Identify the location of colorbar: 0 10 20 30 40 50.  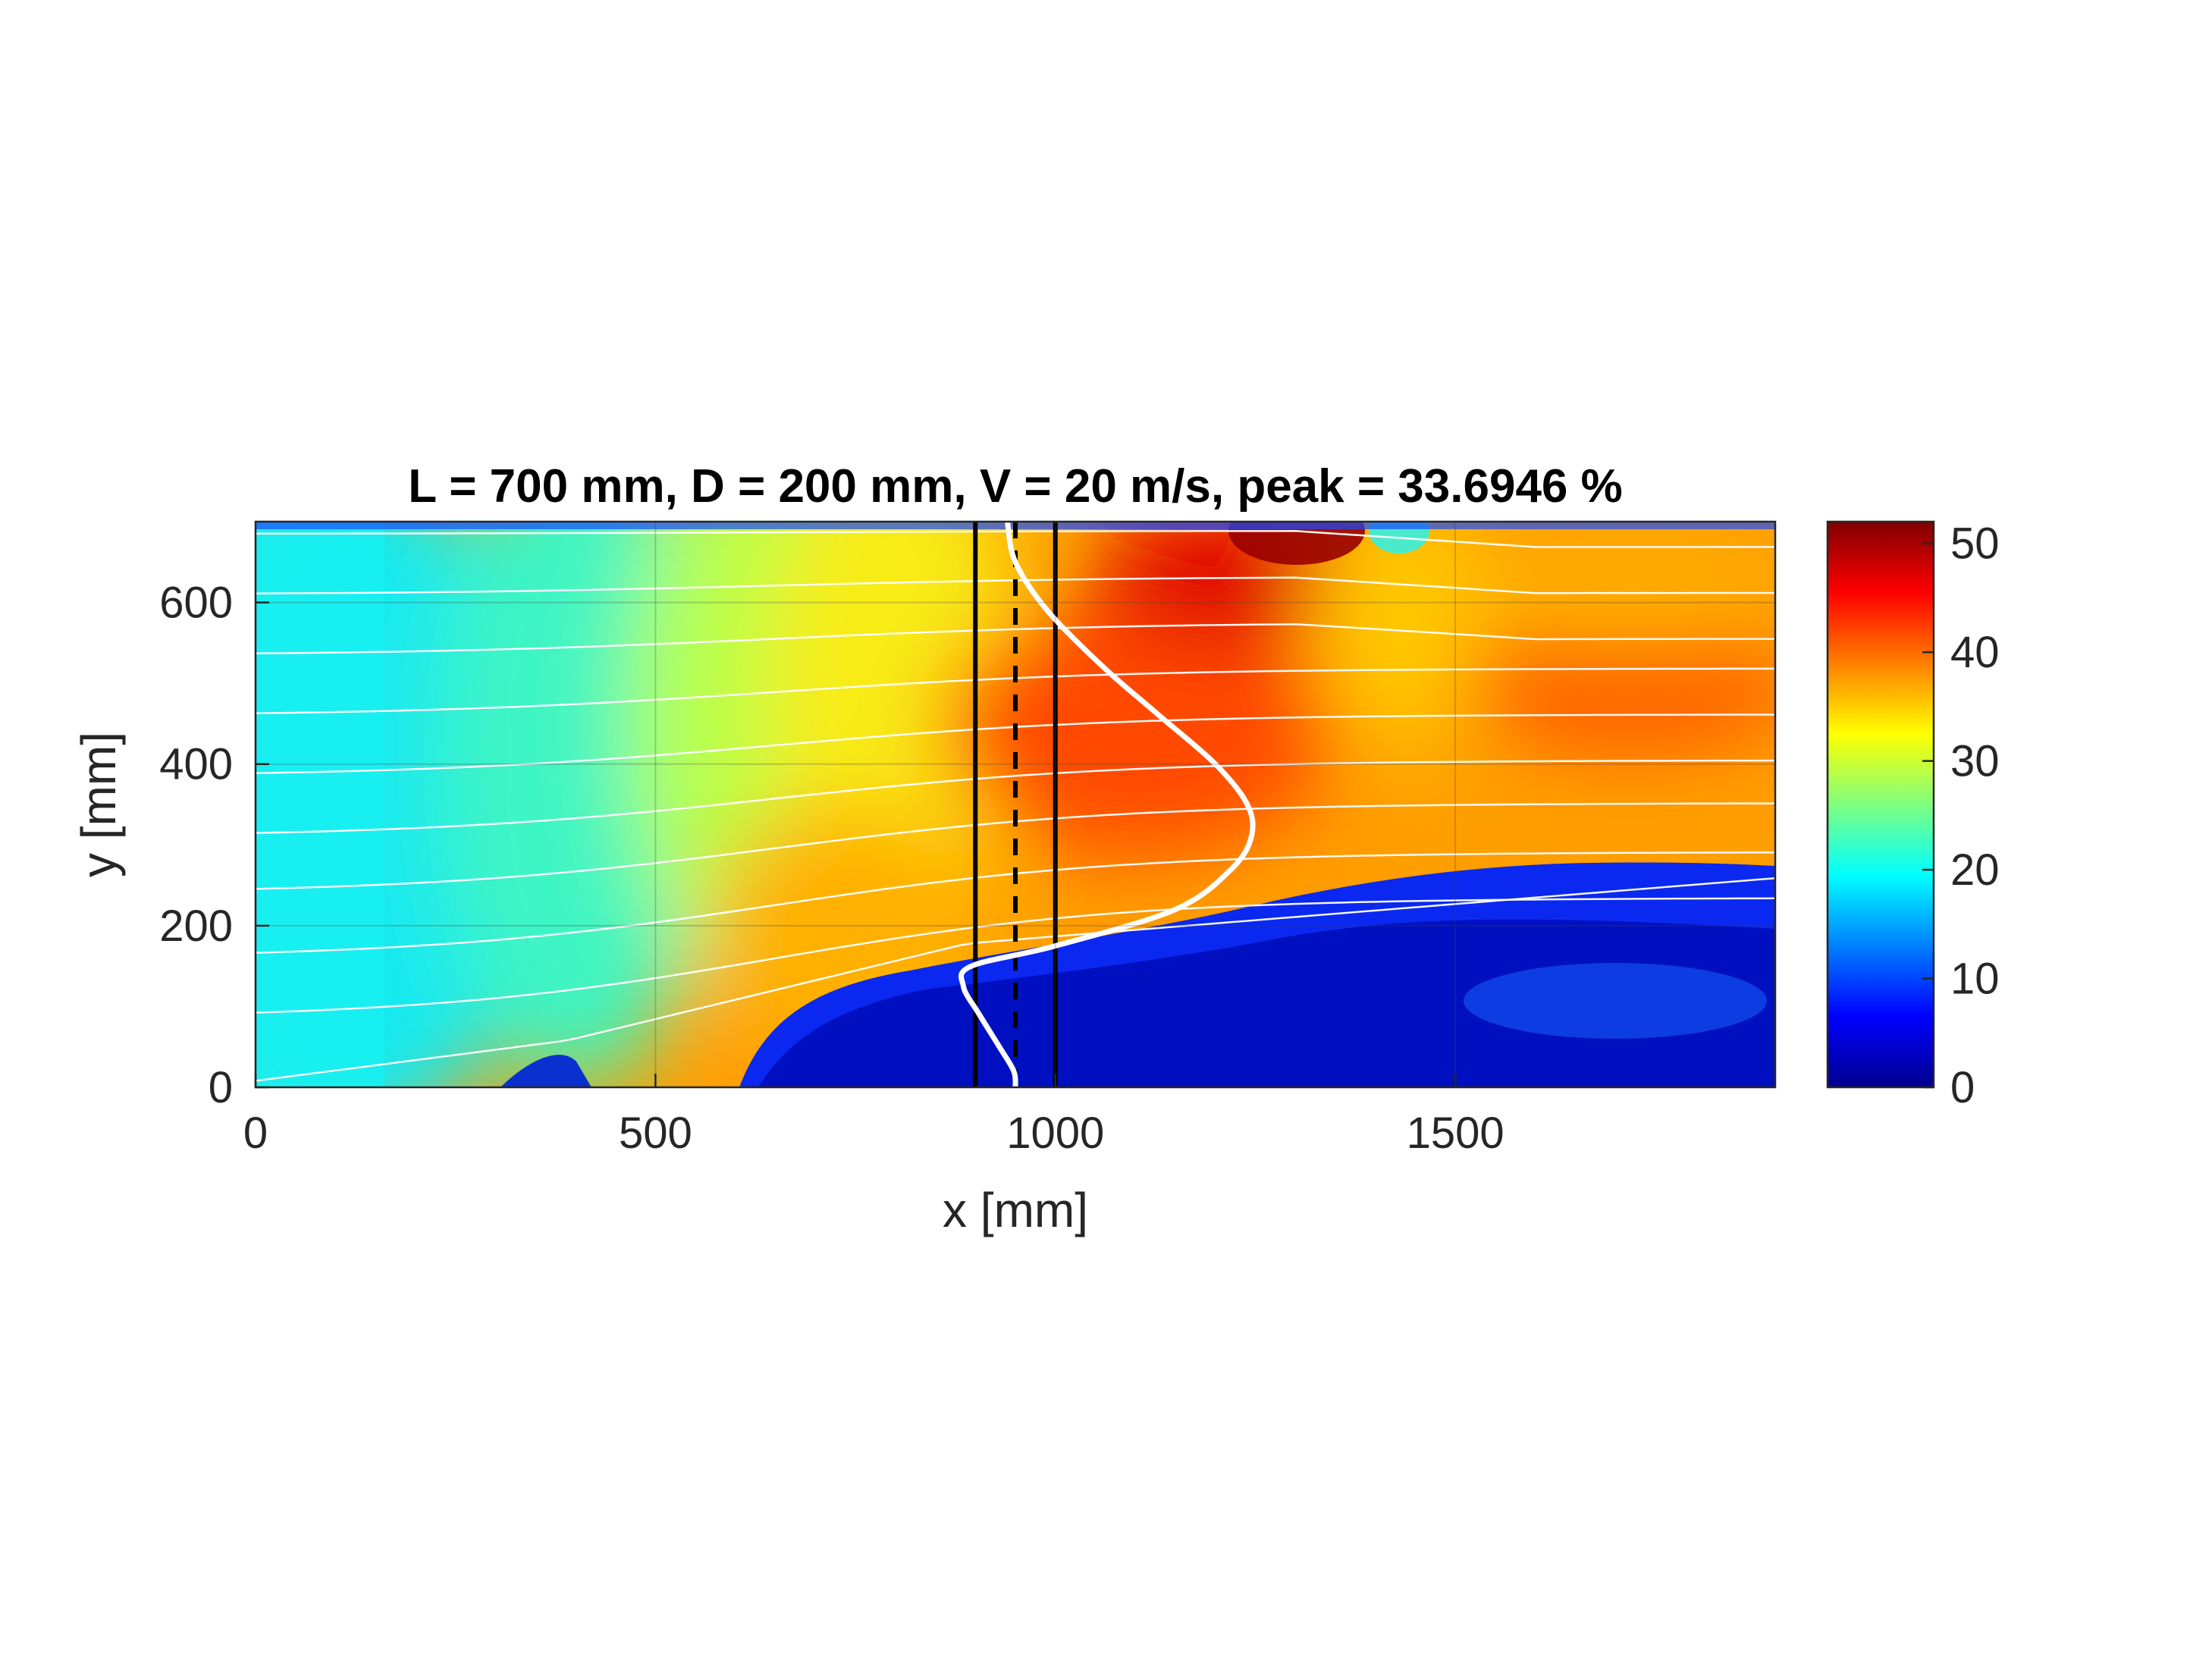
(1913, 815).